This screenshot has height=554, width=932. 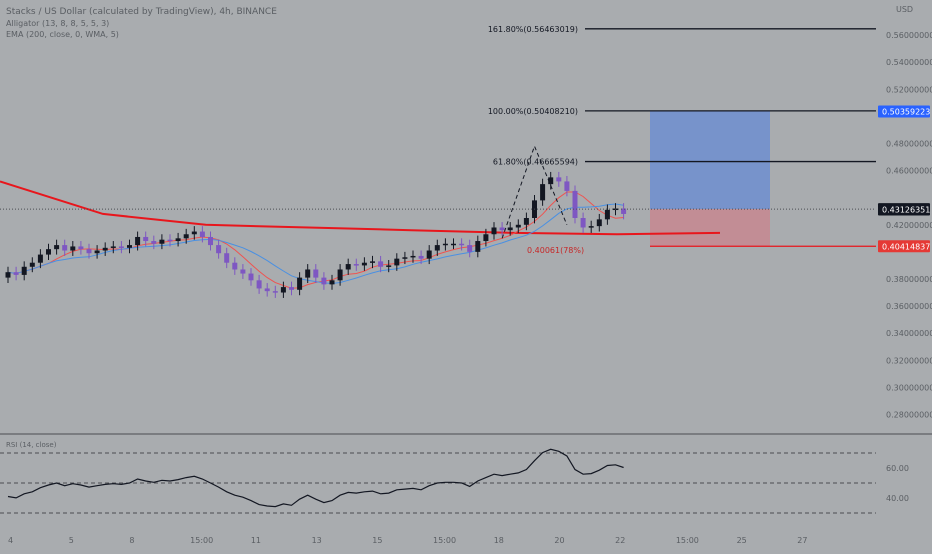 I want to click on price-tick-label: 0.36000000, so click(x=909, y=306).